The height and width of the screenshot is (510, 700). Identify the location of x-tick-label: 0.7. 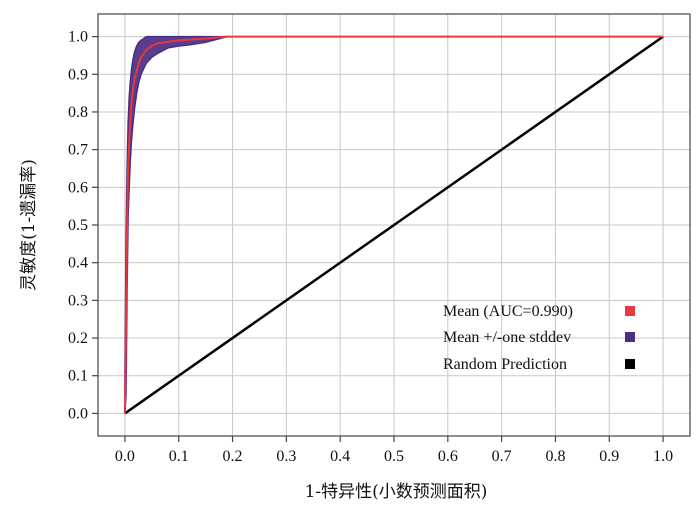
(502, 456).